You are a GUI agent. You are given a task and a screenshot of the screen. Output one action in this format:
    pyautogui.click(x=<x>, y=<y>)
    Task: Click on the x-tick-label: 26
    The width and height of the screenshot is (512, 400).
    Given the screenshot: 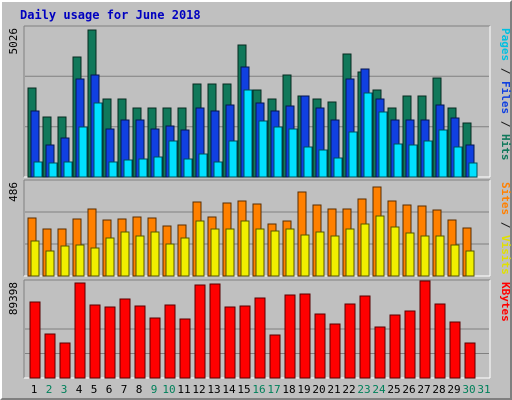 What is the action you would take?
    pyautogui.click(x=408, y=389)
    